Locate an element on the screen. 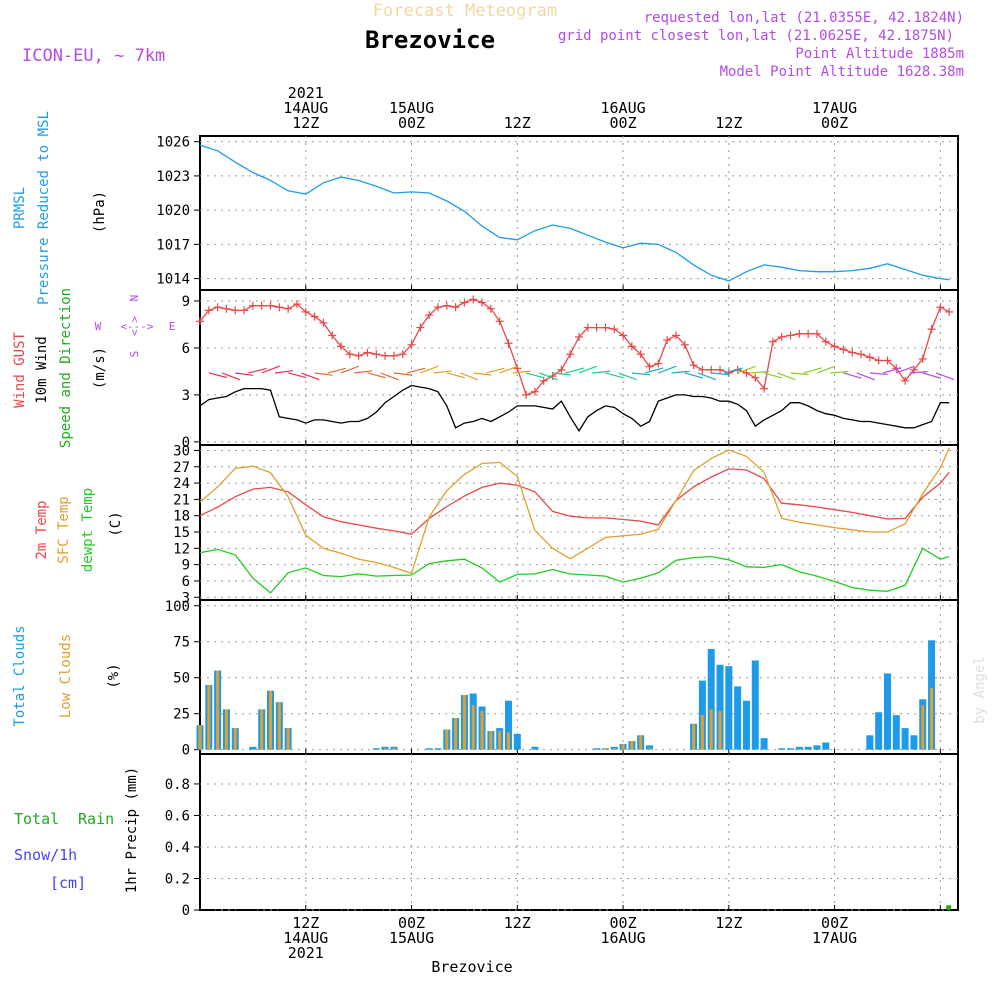  y-tick-label: 27 is located at coordinates (181, 468).